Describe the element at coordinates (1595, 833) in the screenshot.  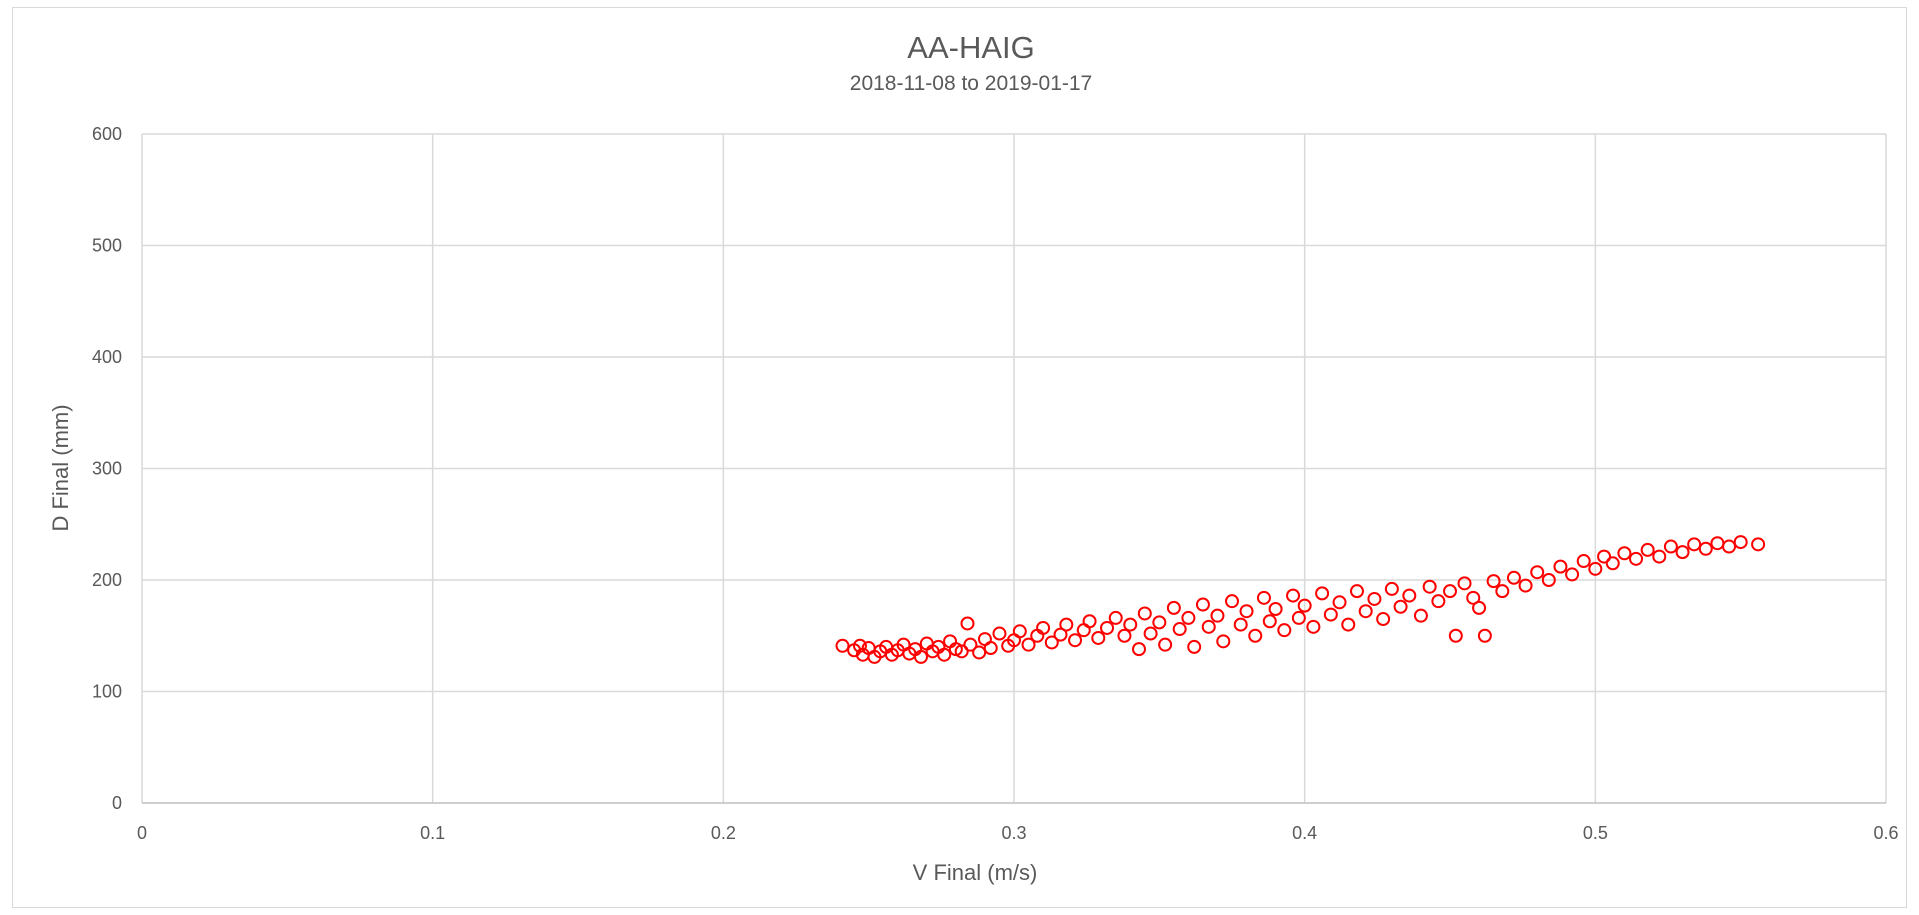
I see `x-tick-label: 0.5` at that location.